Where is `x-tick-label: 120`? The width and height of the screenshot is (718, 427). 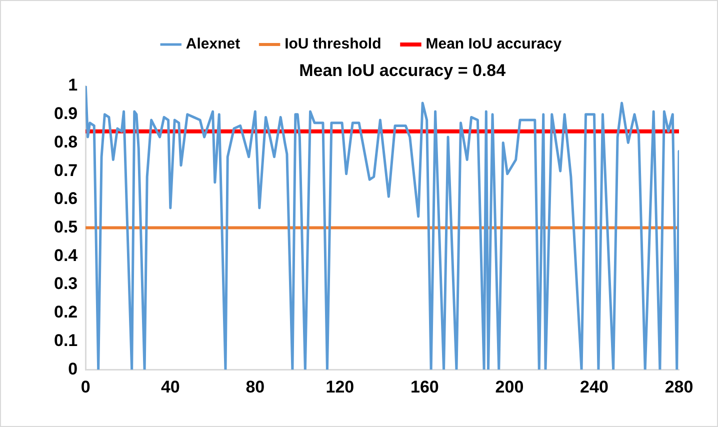 x-tick-label: 120 is located at coordinates (340, 386).